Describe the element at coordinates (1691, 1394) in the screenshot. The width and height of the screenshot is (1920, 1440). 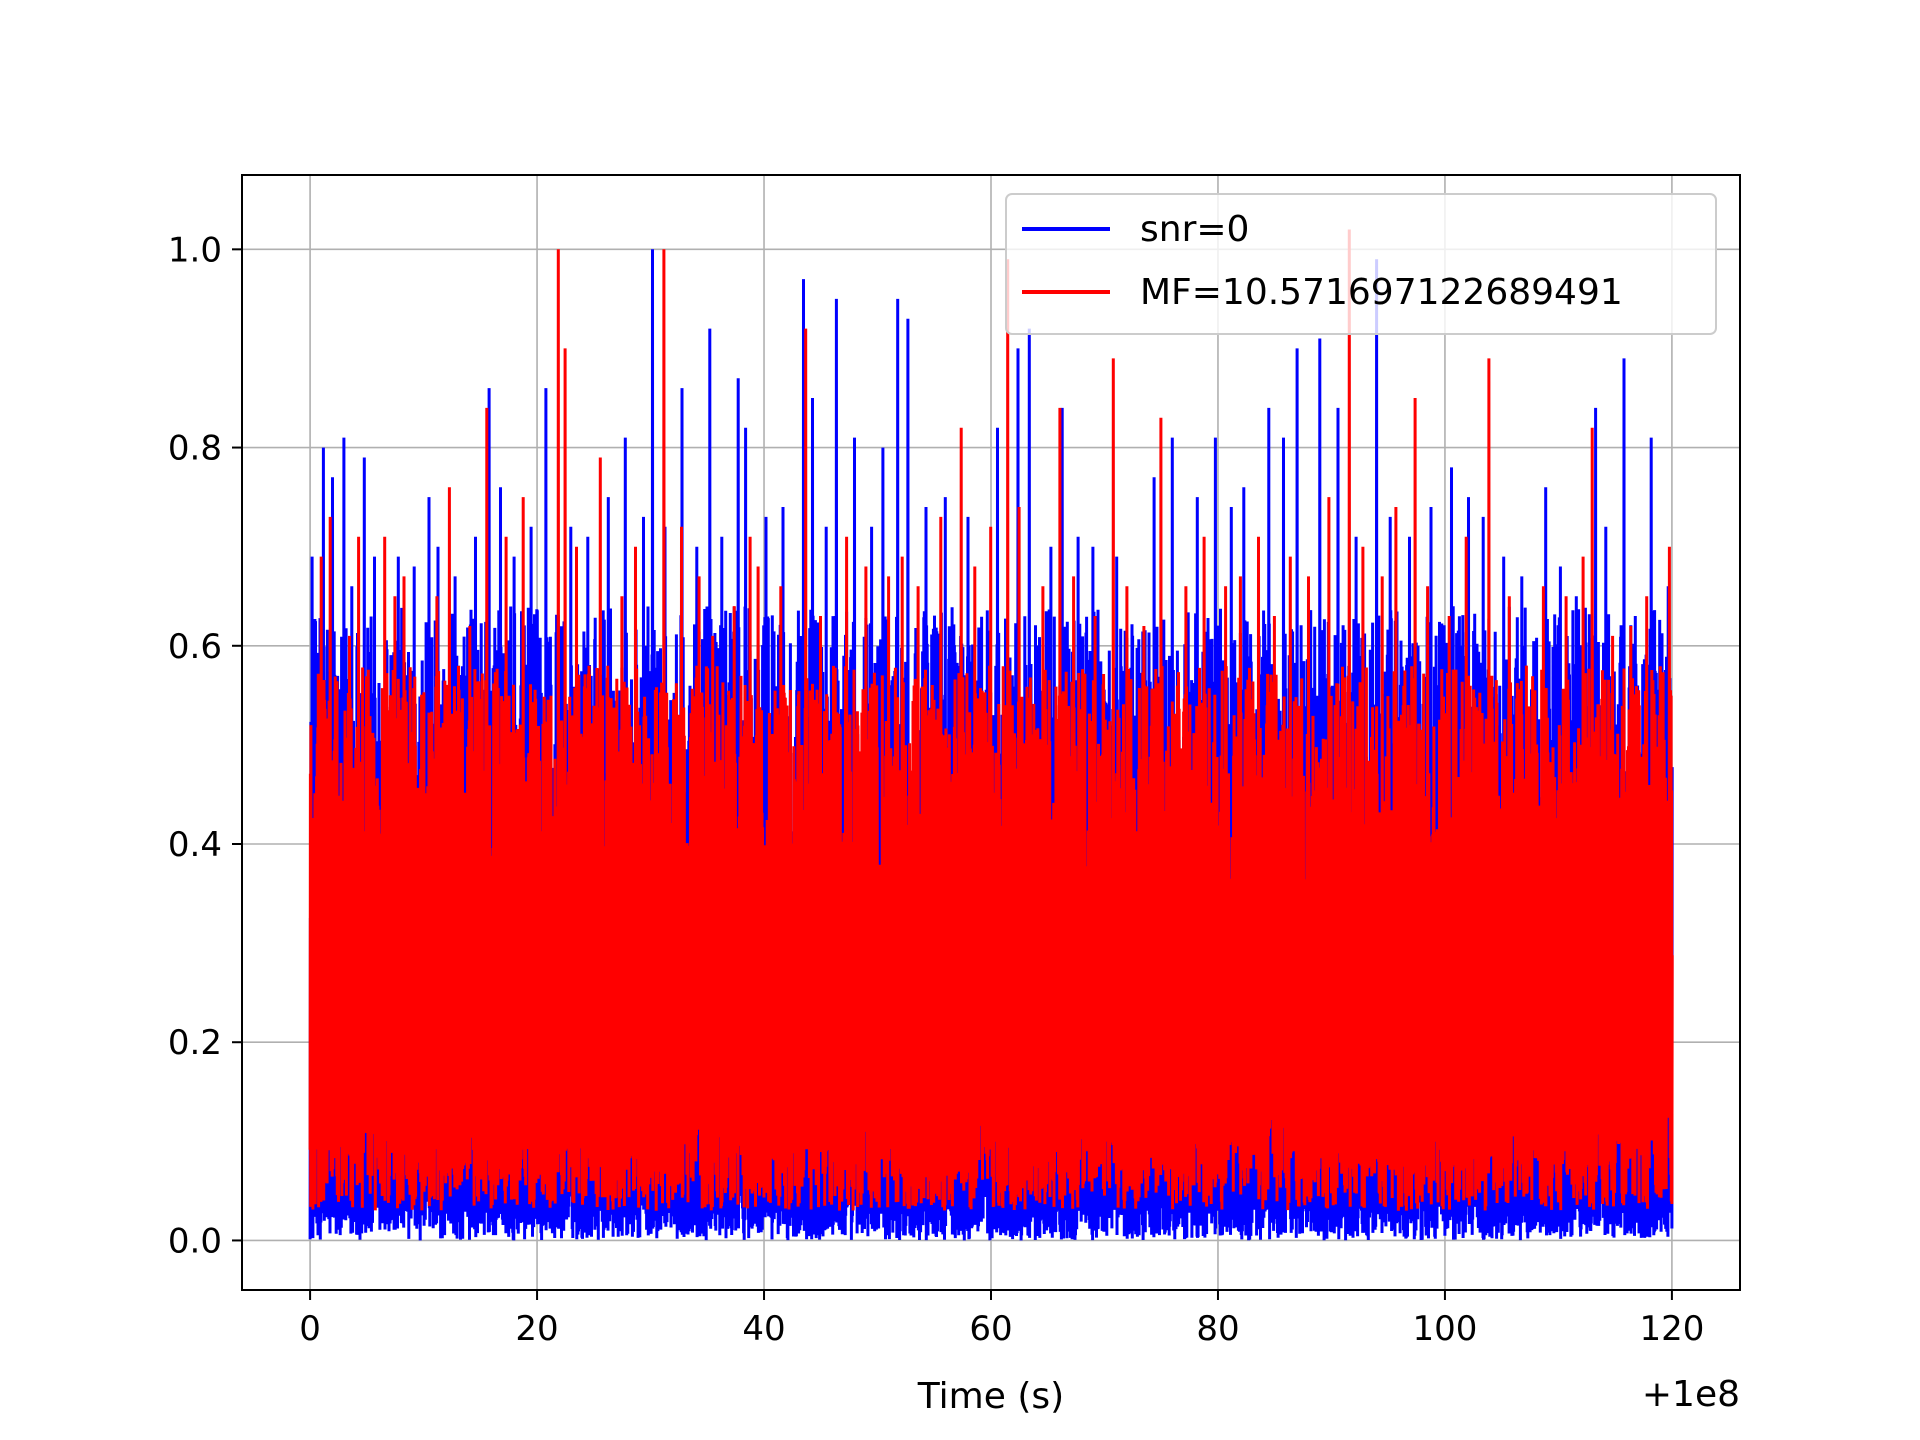
I see `x-offset-label: +1e8` at that location.